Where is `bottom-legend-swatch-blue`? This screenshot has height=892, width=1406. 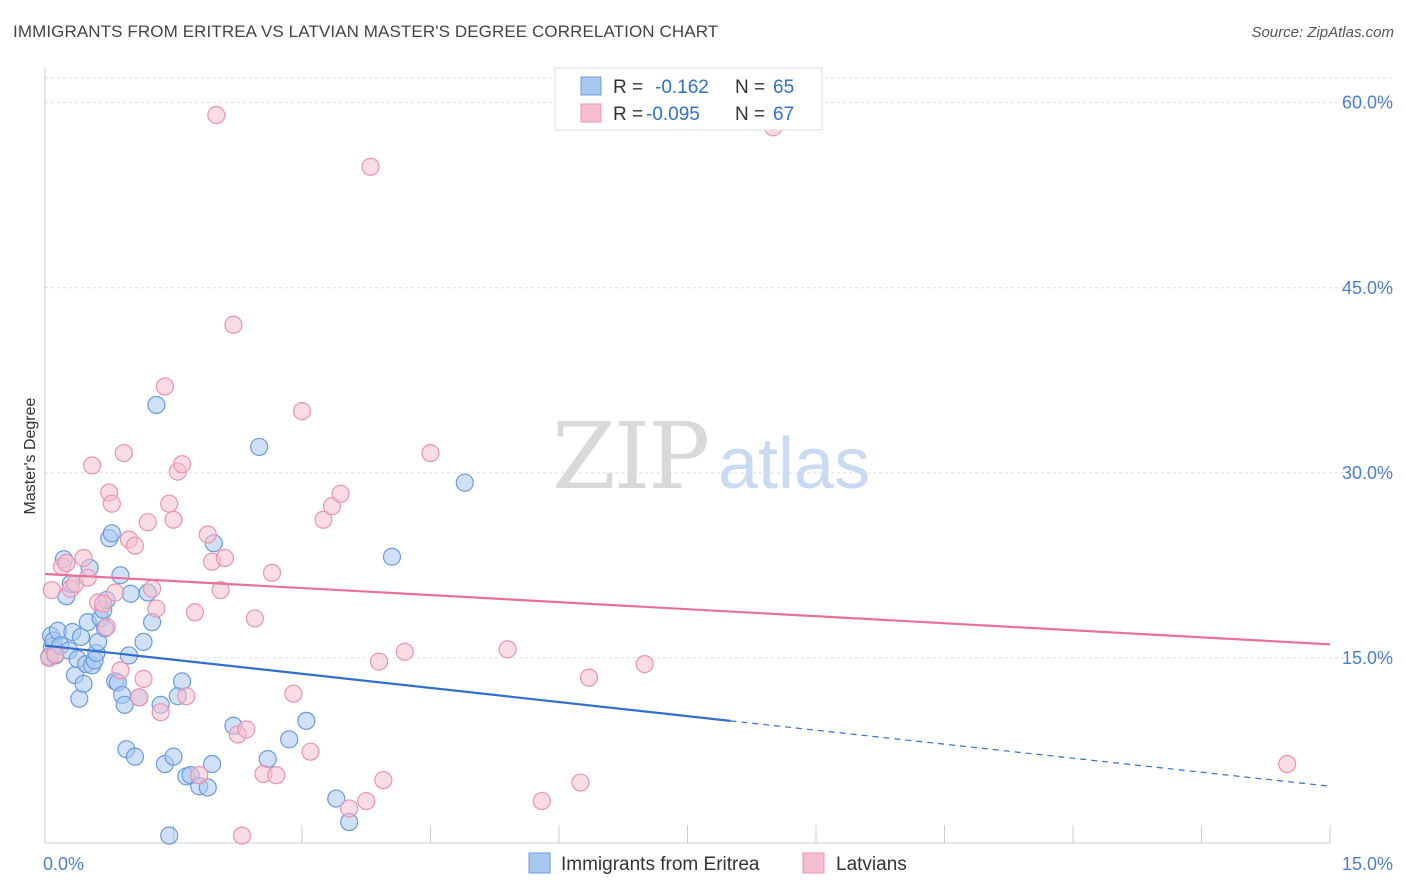 bottom-legend-swatch-blue is located at coordinates (539, 863).